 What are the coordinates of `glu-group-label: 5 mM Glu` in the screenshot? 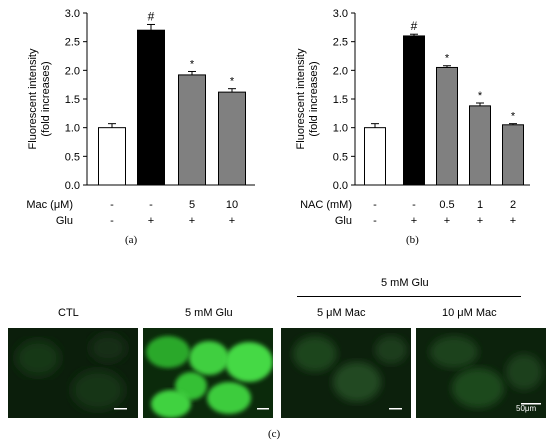 It's located at (405, 283).